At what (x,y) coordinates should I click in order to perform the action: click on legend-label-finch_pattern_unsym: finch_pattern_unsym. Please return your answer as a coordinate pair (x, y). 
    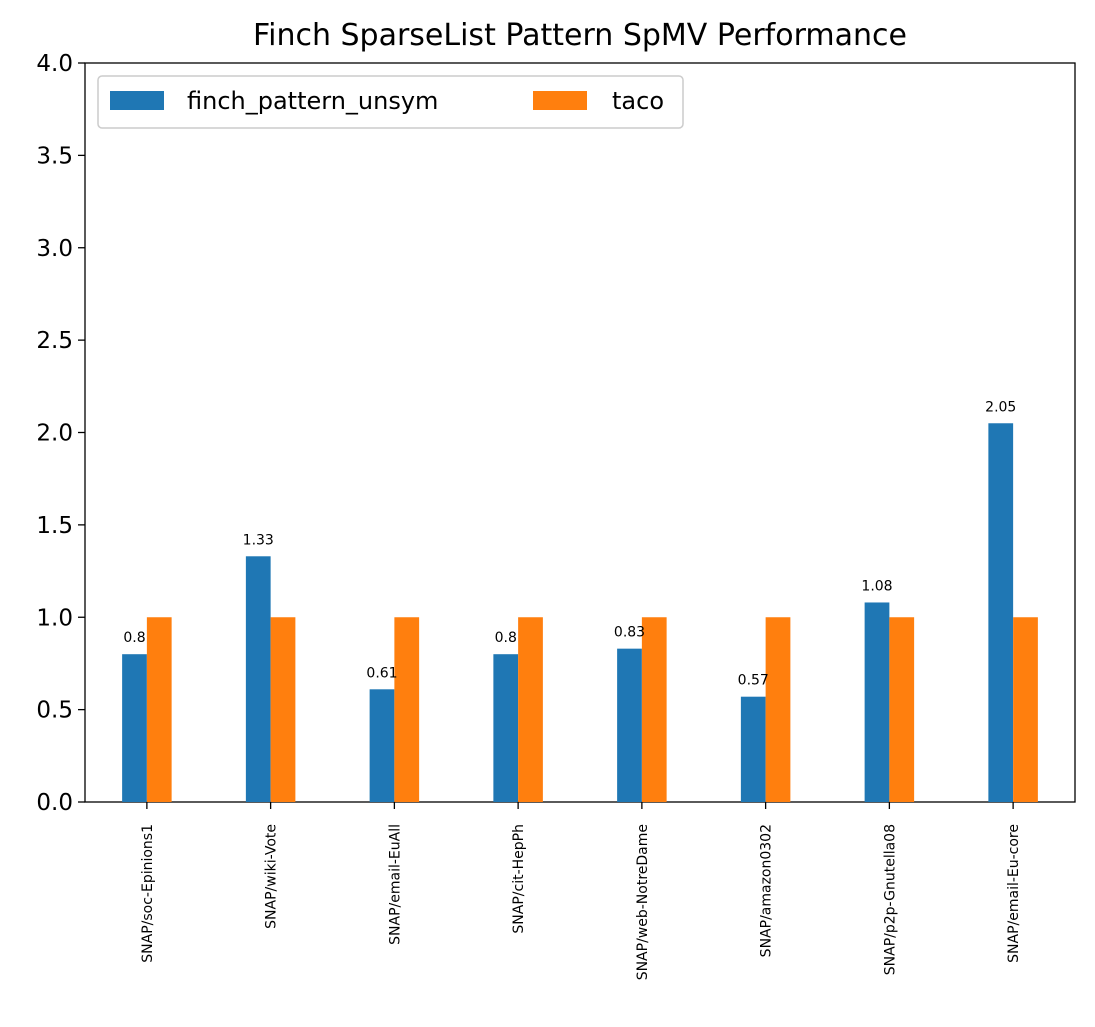
    Looking at the image, I should click on (312, 101).